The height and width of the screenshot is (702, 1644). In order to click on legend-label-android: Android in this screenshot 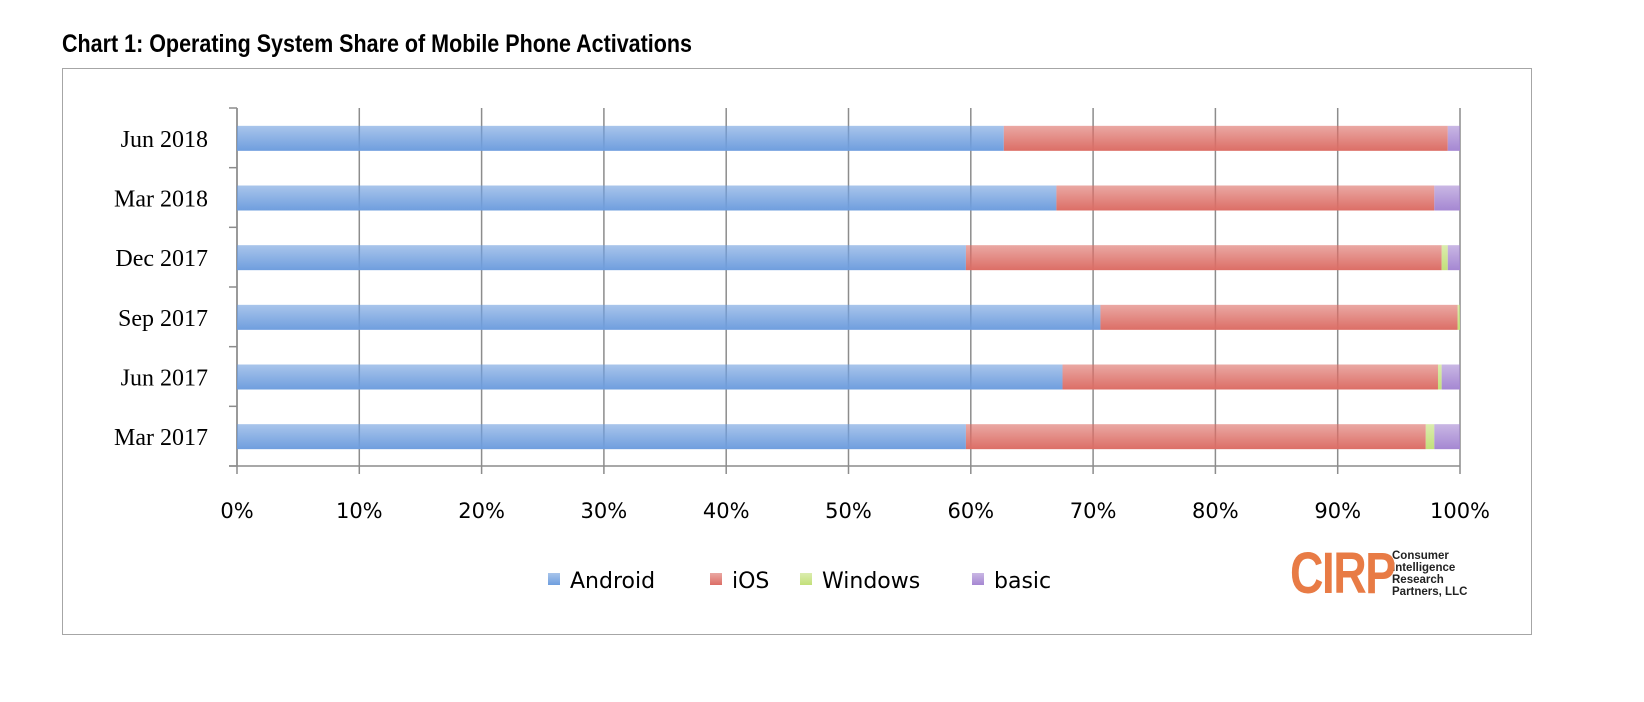, I will do `click(612, 581)`.